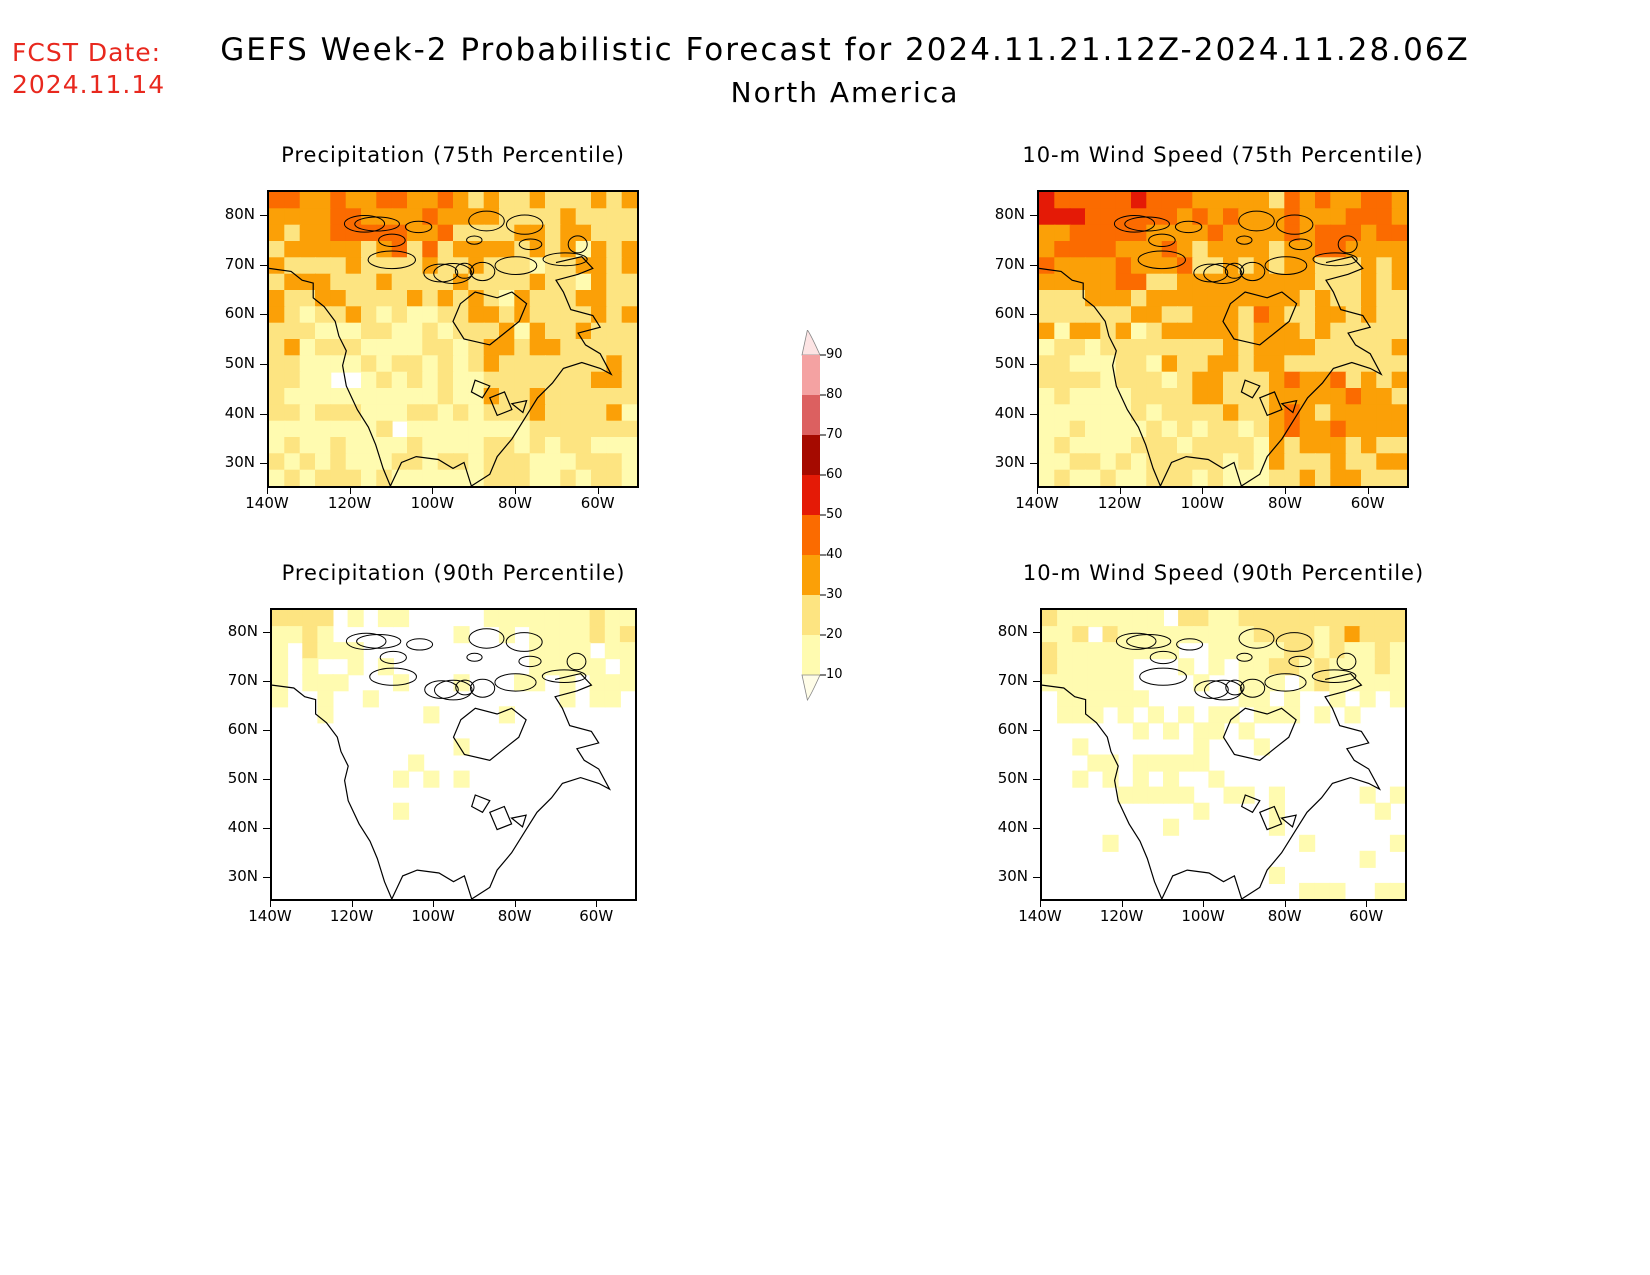 This screenshot has width=1650, height=1275. I want to click on colorbar-swatch, so click(811, 535).